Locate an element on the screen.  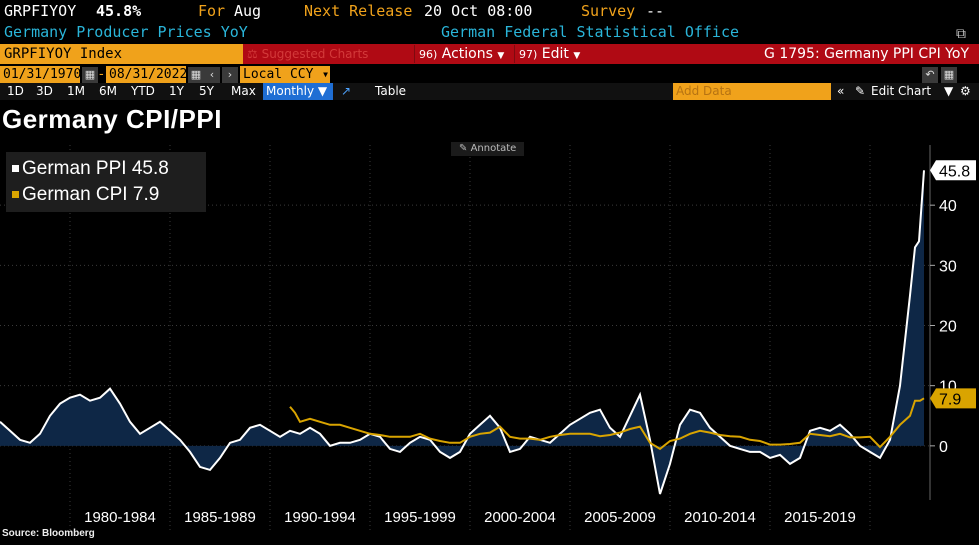
y-tick-label: 40 is located at coordinates (948, 206).